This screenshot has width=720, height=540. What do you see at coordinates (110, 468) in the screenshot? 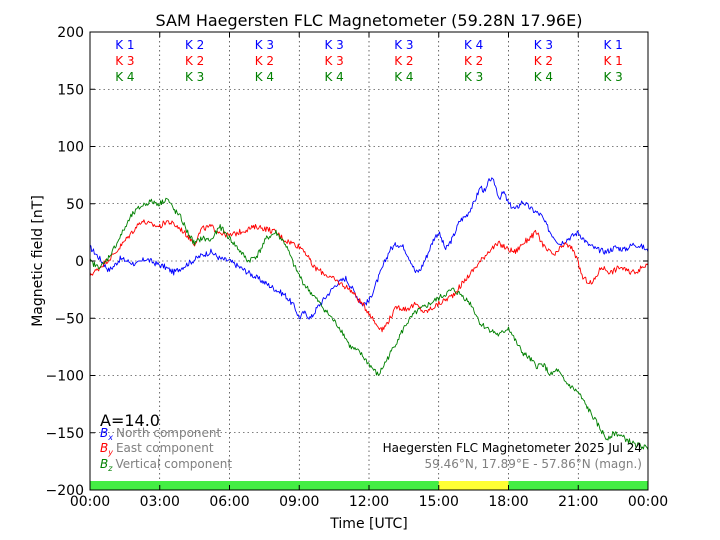
I see `legend-sub-vertical: z` at bounding box center [110, 468].